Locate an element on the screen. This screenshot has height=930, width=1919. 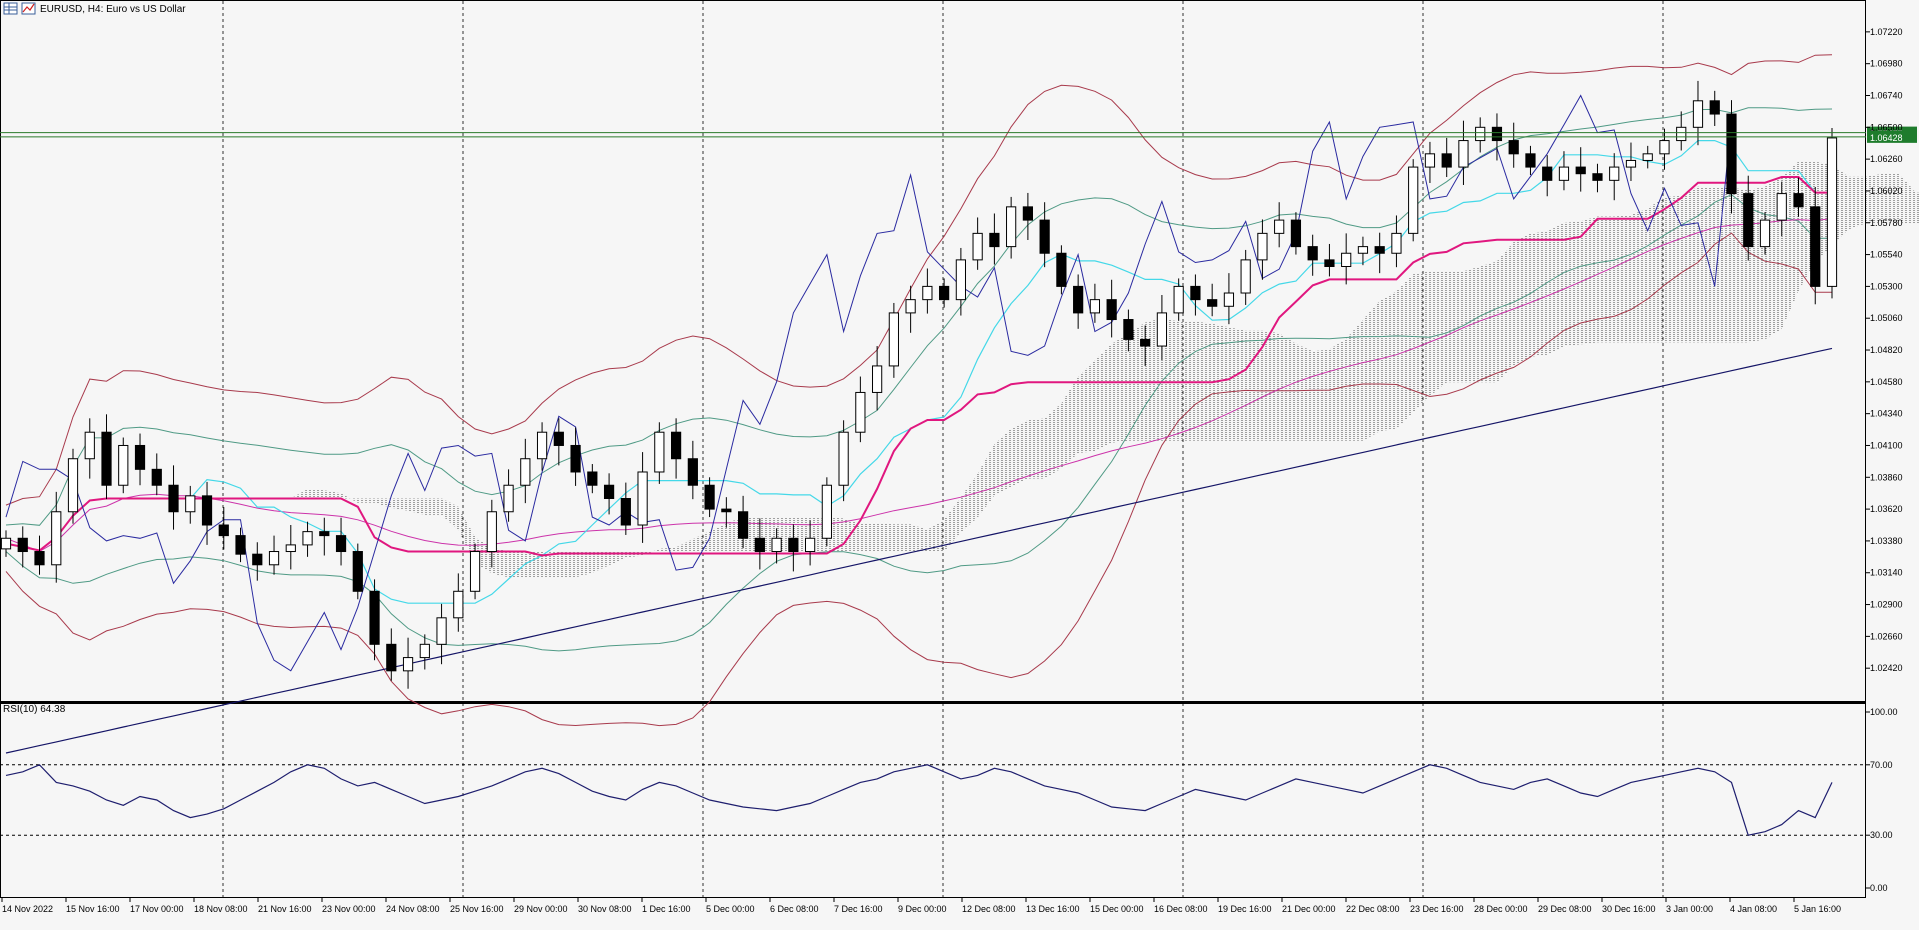
price-tick-label: 1.02420 is located at coordinates (1886, 668).